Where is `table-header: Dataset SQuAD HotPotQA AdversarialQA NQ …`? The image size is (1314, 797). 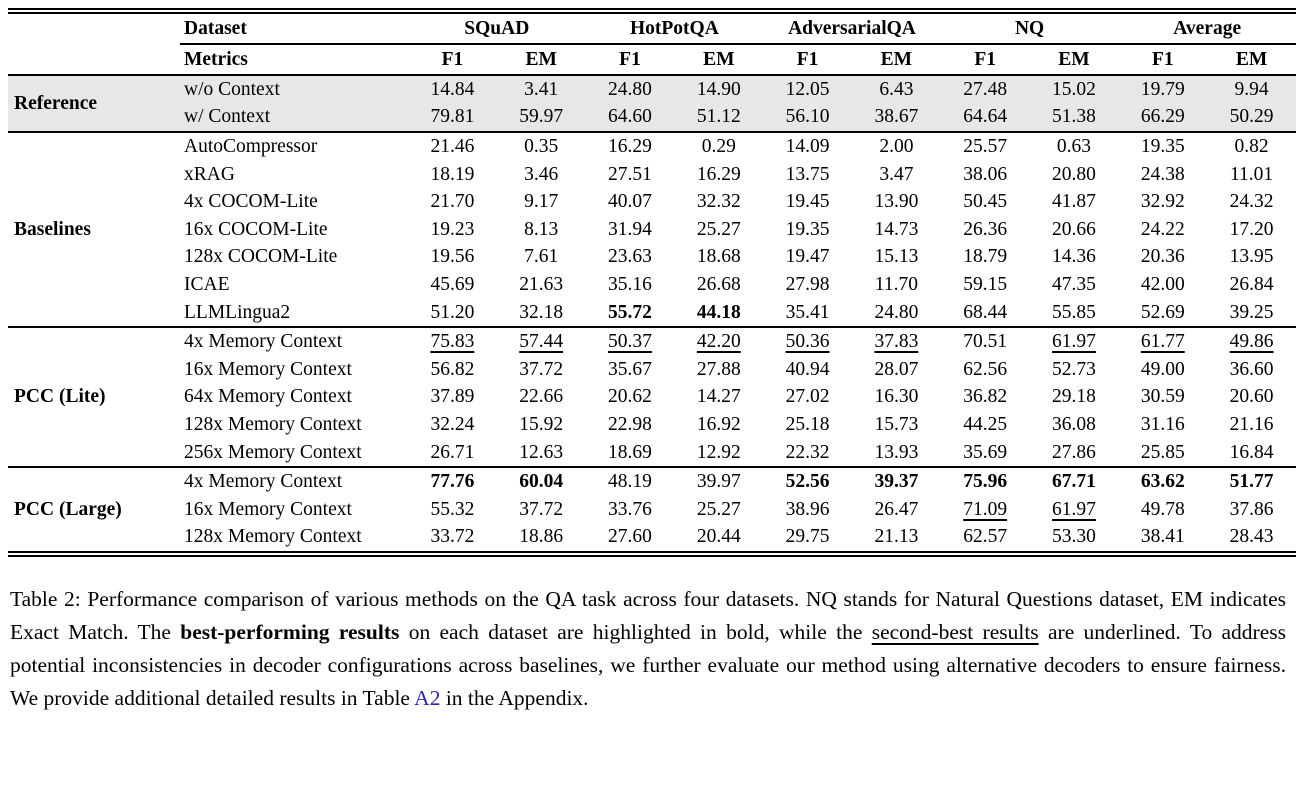
table-header: Dataset SQuAD HotPotQA AdversarialQA NQ … is located at coordinates (652, 43).